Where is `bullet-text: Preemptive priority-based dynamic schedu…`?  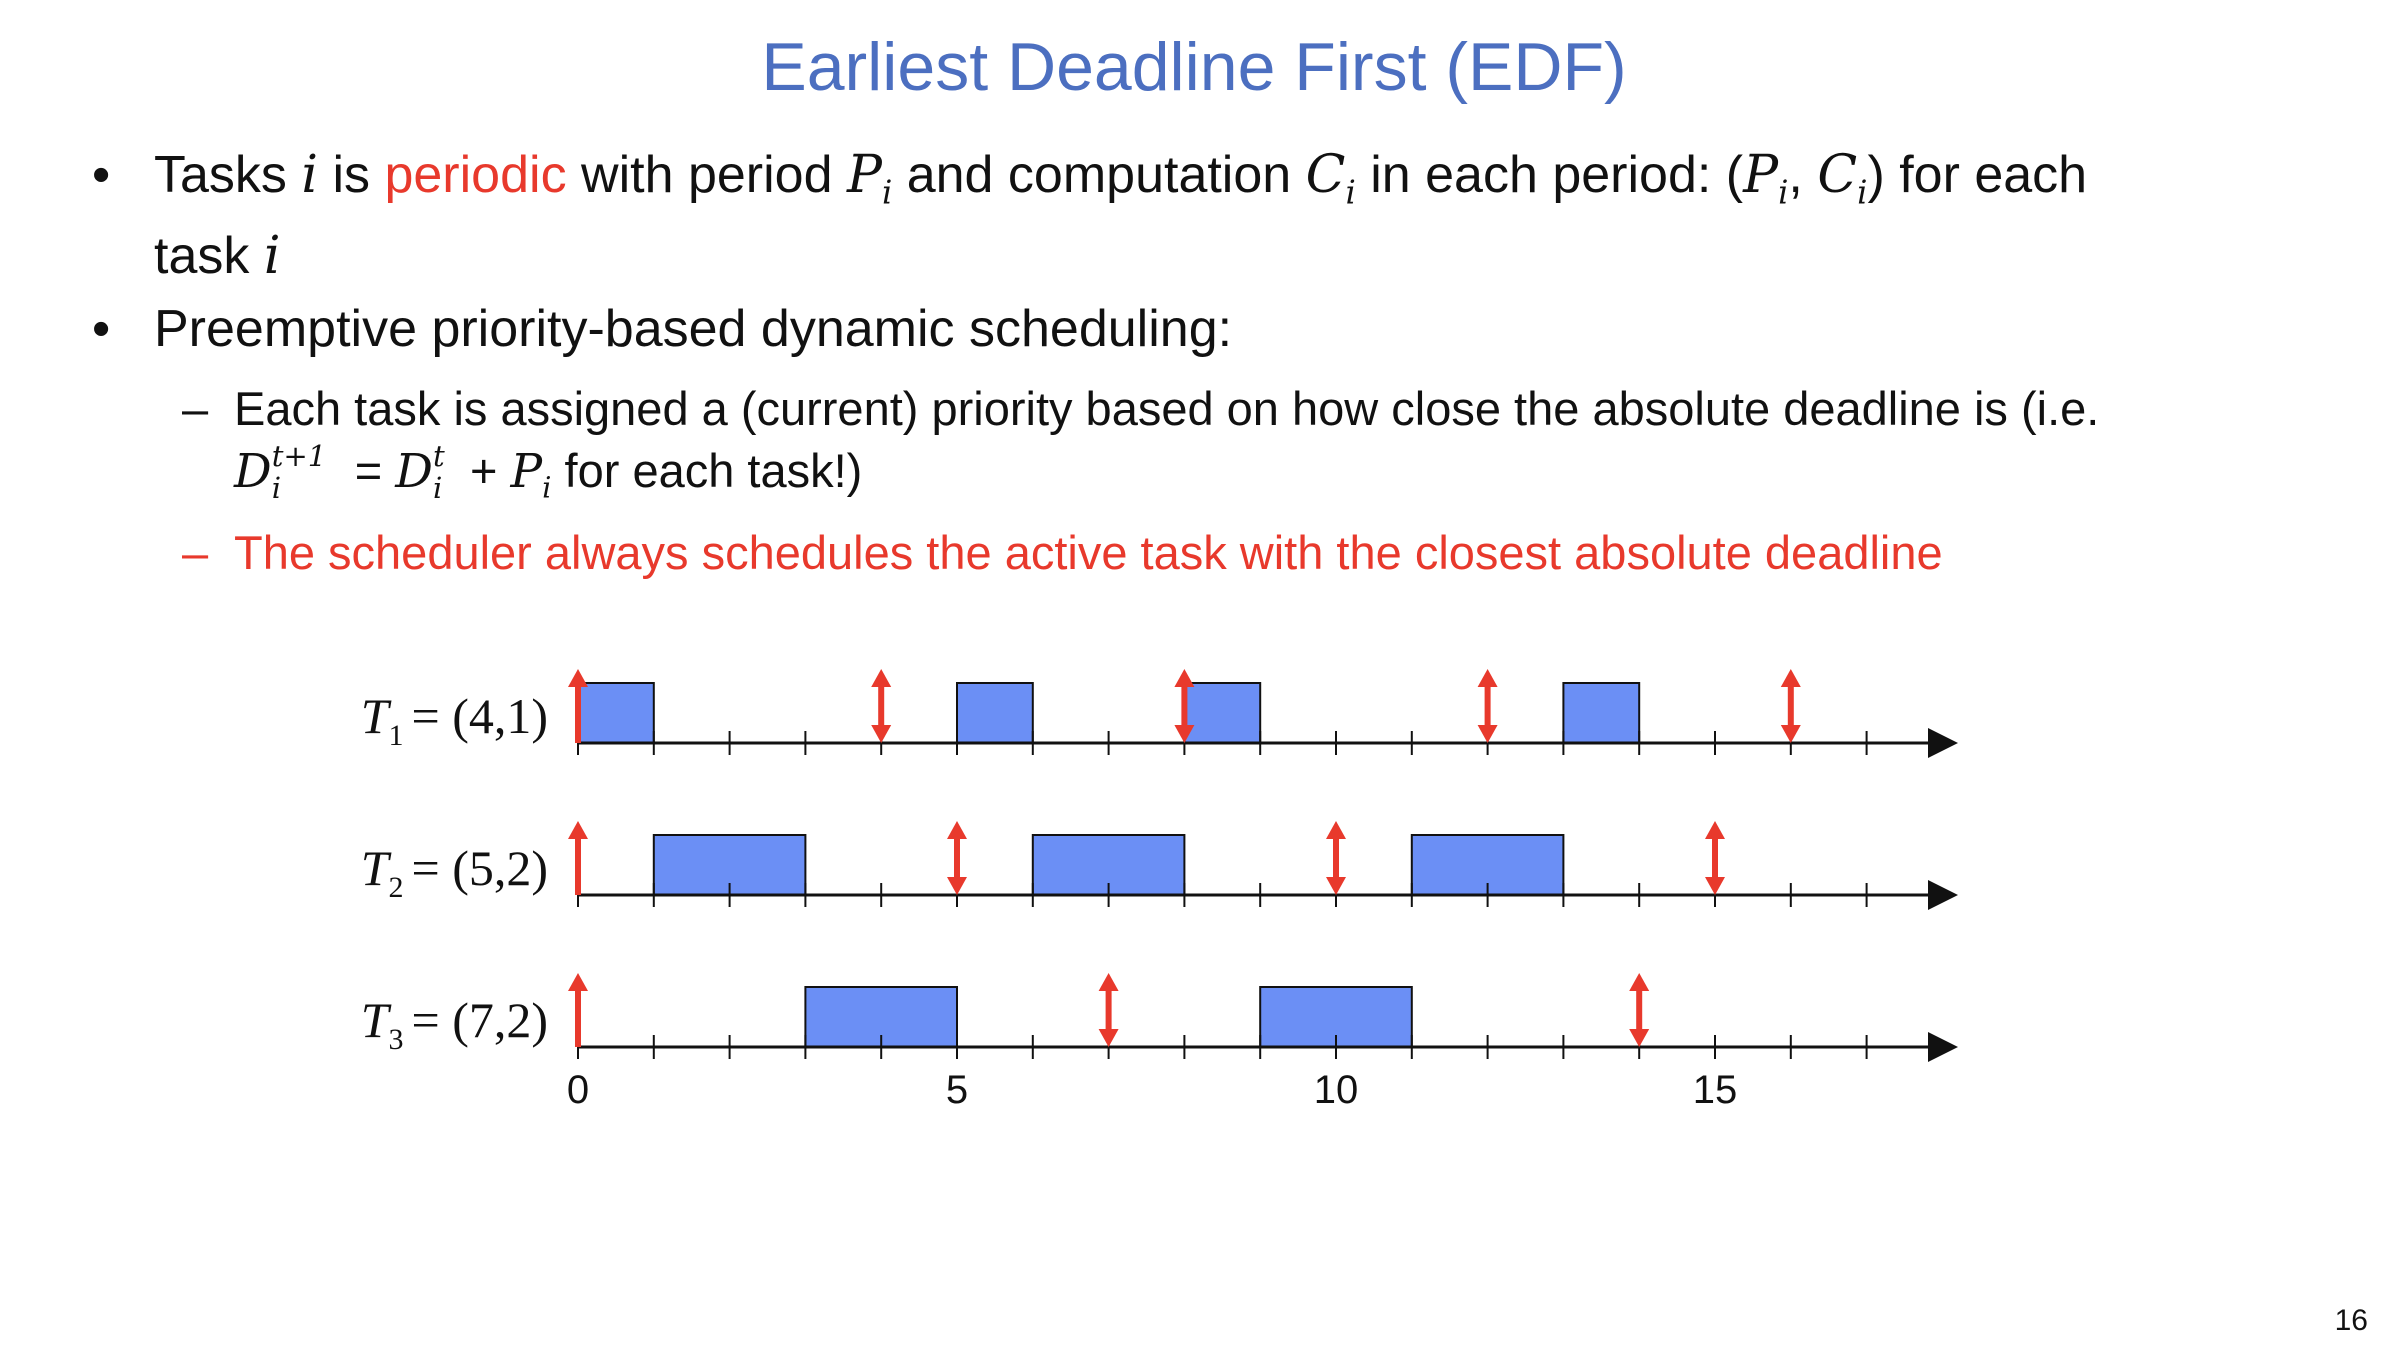
bullet-text: Preemptive priority-based dynamic schedu… is located at coordinates (693, 329).